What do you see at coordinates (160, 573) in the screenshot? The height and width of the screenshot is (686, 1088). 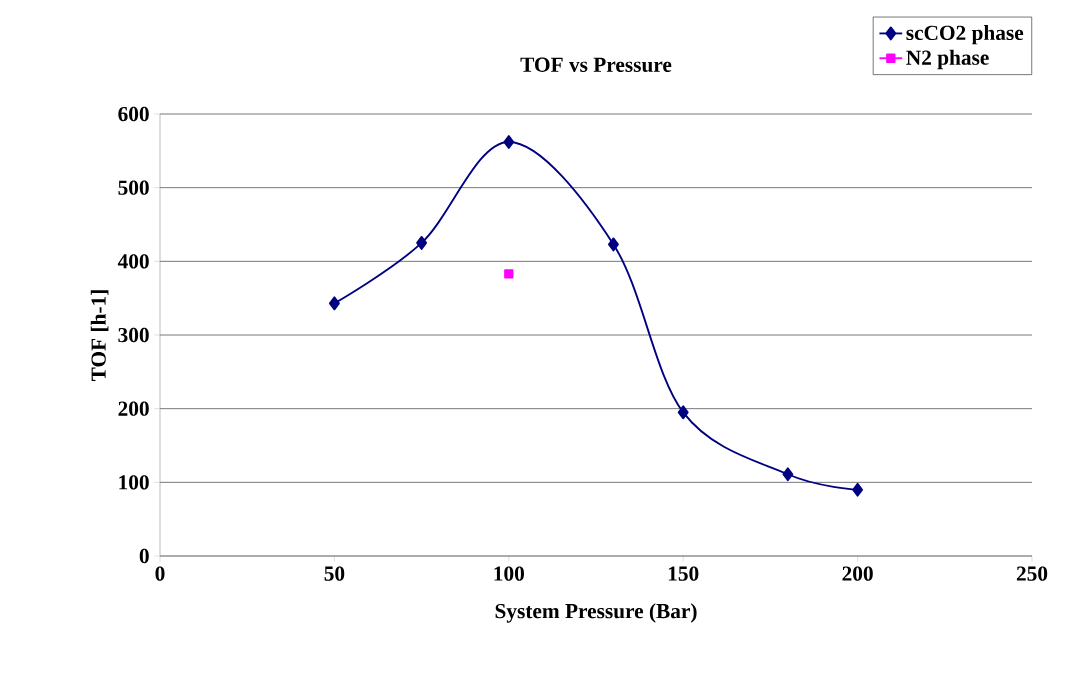 I see `x-tick-label: 0` at bounding box center [160, 573].